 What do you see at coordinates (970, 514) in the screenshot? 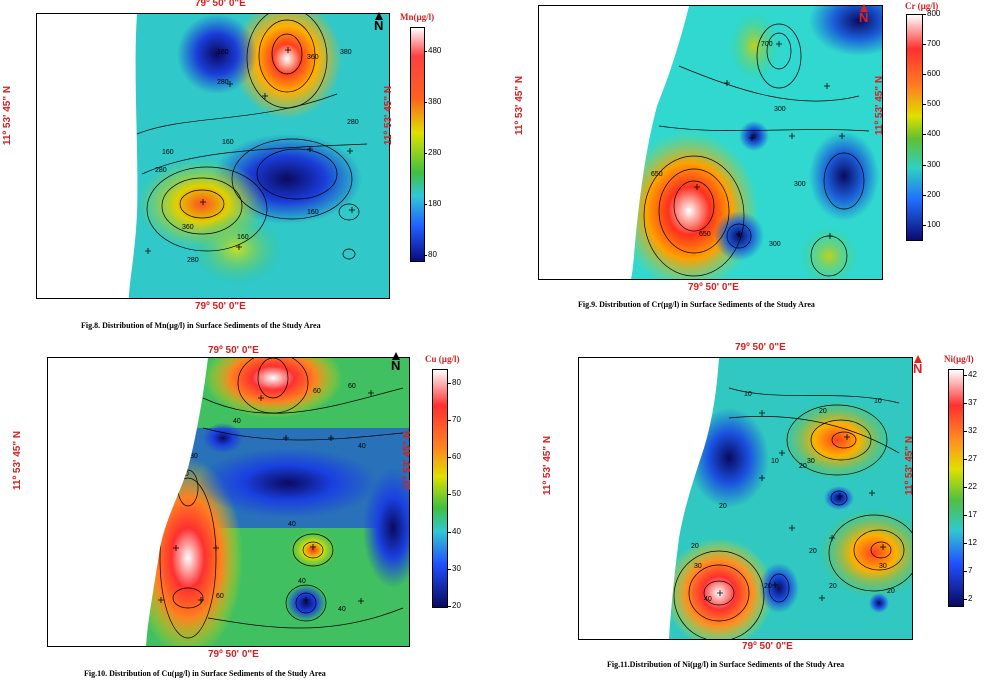
I see `legend-tick: 17` at bounding box center [970, 514].